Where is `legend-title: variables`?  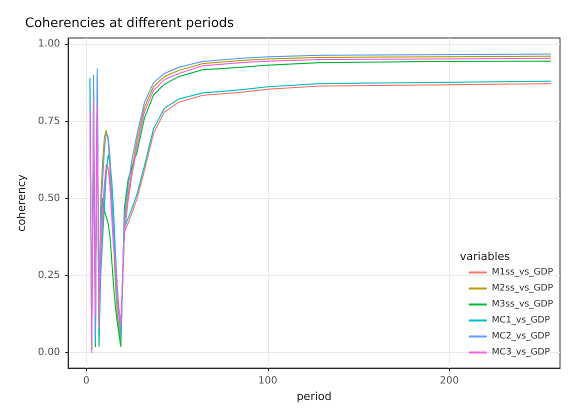 legend-title: variables is located at coordinates (485, 256).